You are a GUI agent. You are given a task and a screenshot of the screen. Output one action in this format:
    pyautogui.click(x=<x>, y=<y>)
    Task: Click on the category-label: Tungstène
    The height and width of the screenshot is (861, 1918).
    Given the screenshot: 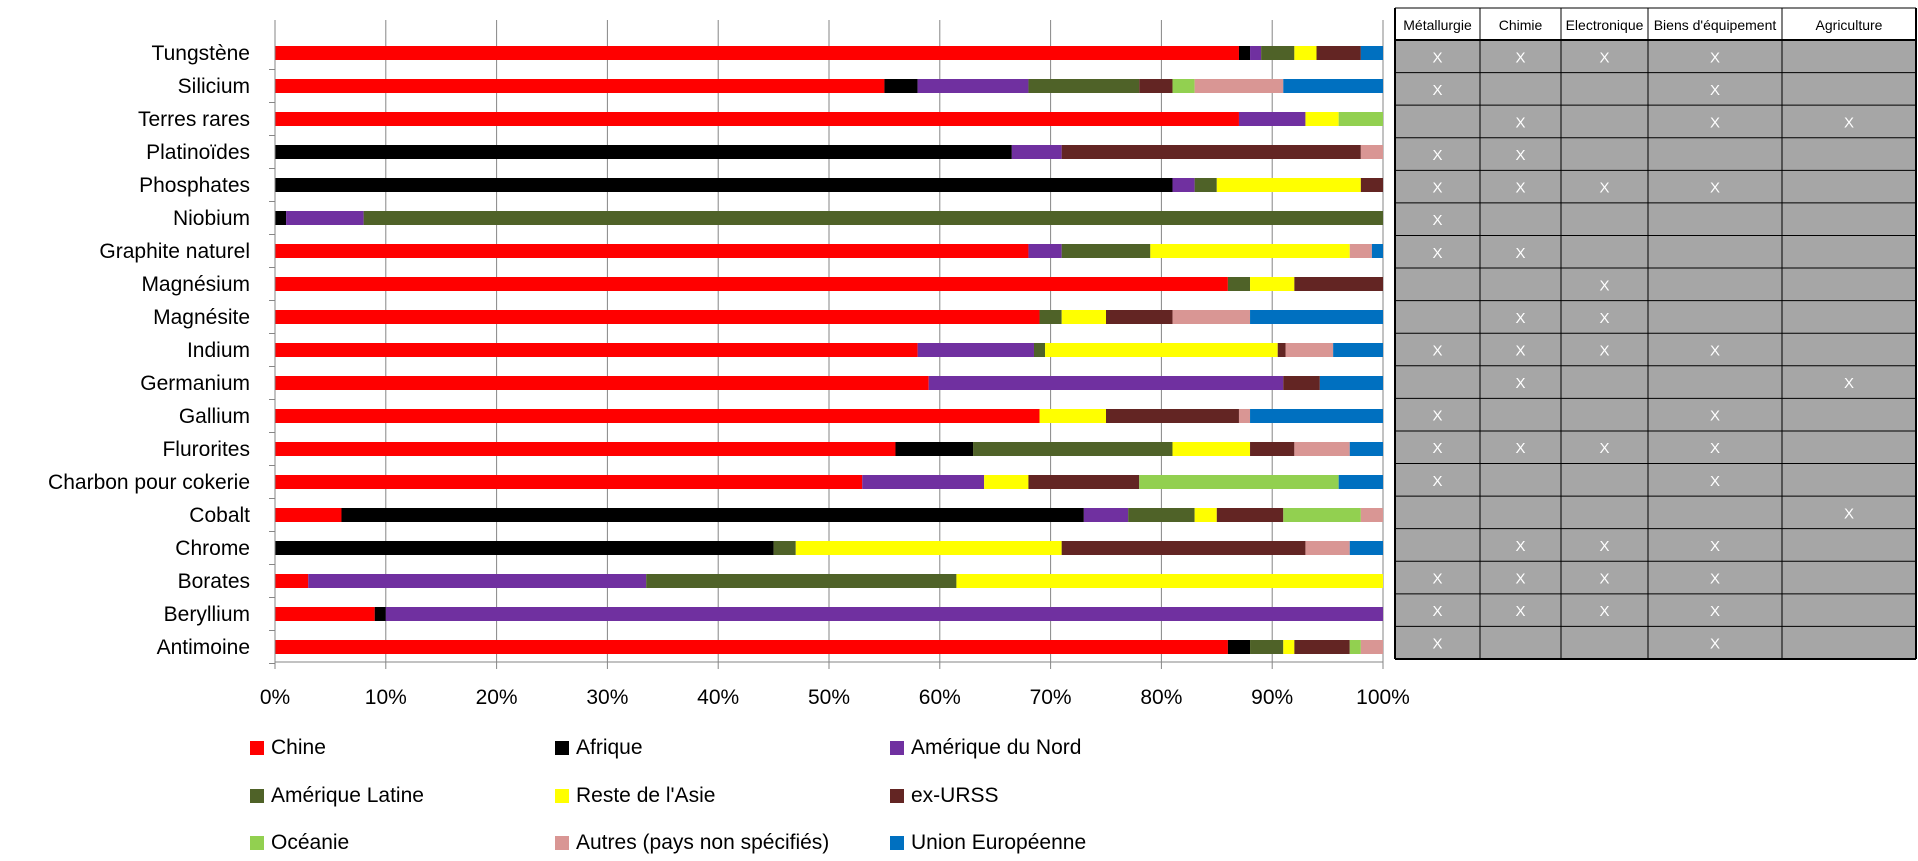 What is the action you would take?
    pyautogui.click(x=201, y=53)
    